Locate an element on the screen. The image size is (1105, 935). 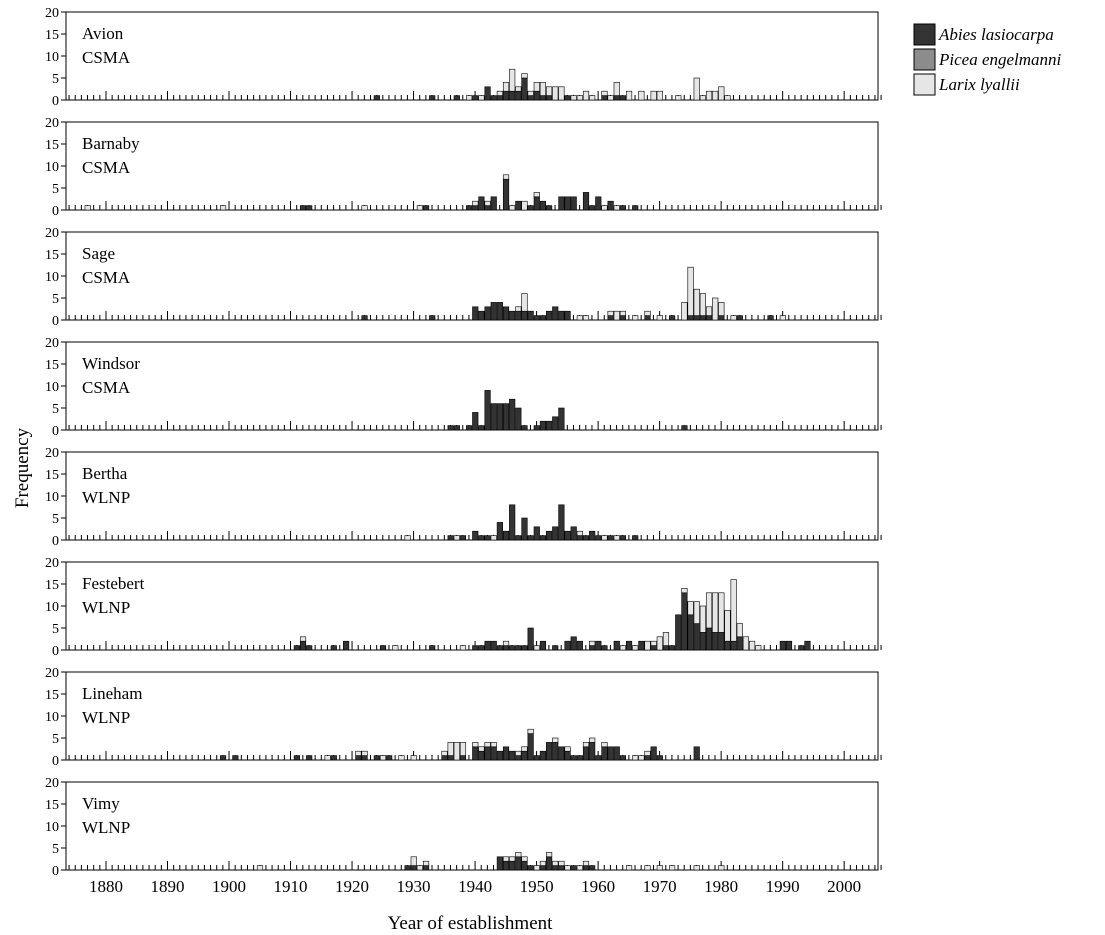
bar-abies-lasiocarpa-1958 is located at coordinates (586, 201).